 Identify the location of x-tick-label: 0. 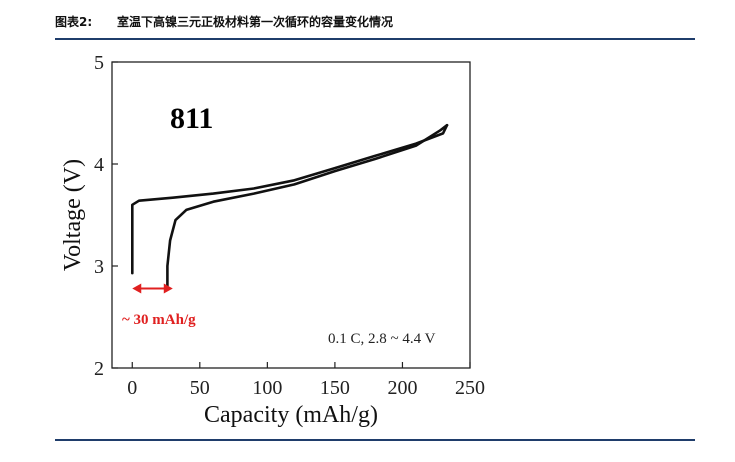
(132, 388).